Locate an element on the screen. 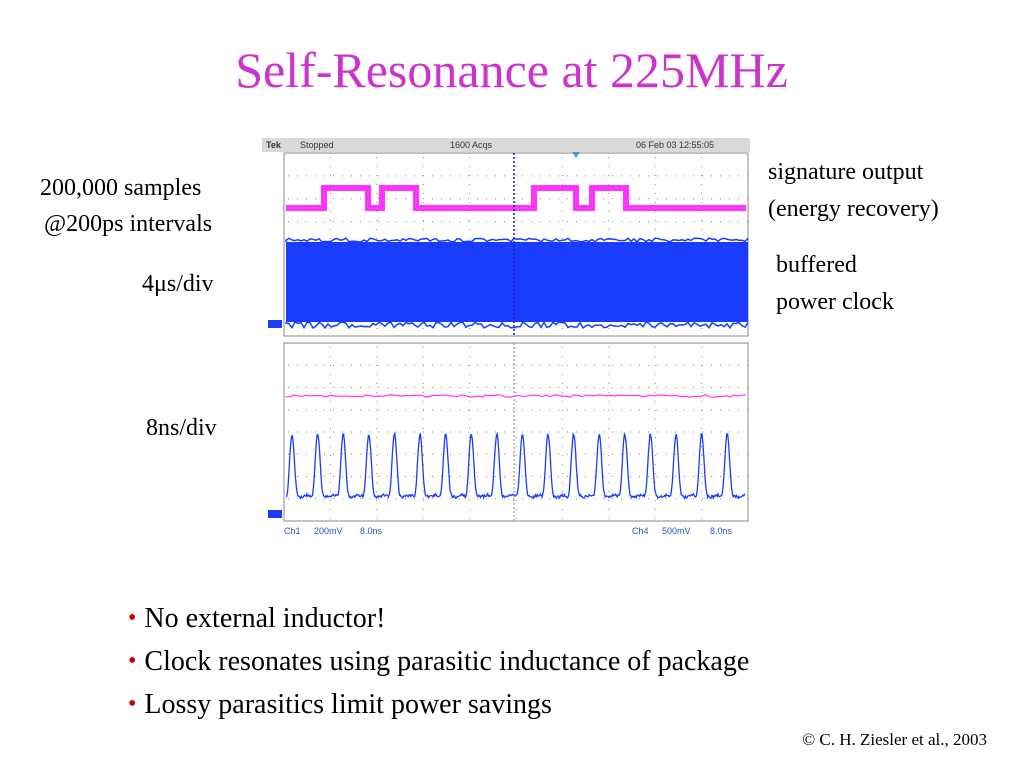  signature-label-line1: signature output is located at coordinates (845, 172).